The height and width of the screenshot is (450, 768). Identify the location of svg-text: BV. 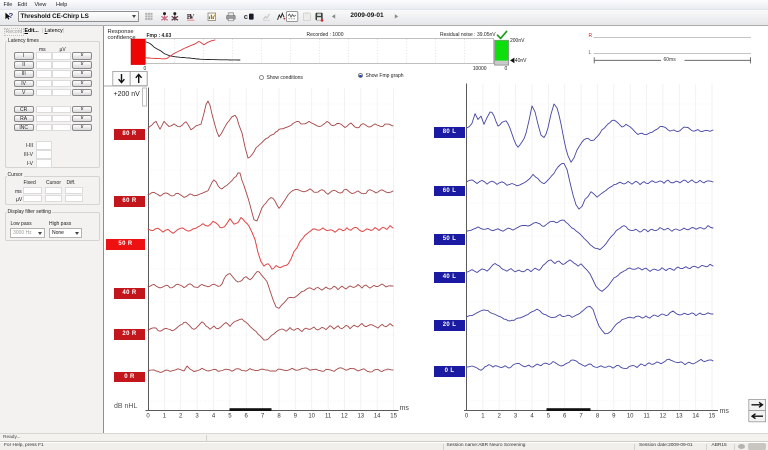
(191, 17).